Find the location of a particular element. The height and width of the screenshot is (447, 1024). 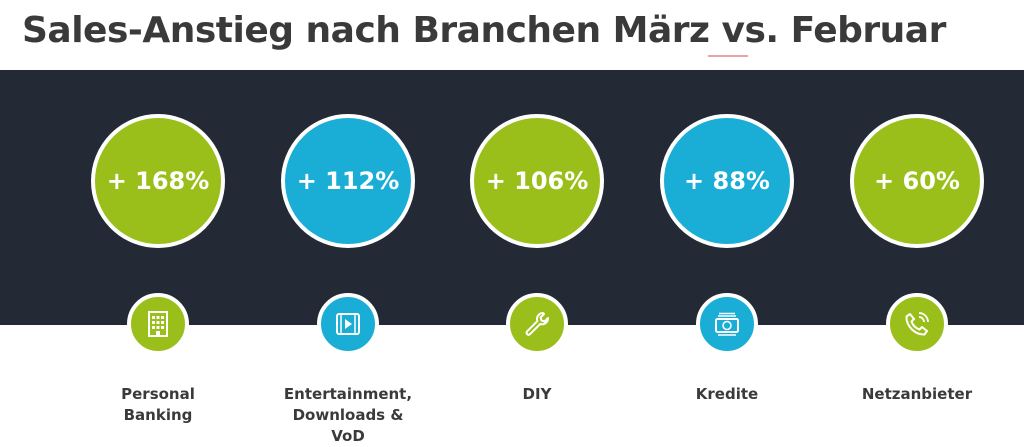

percentage-value: + 88% is located at coordinates (727, 181).